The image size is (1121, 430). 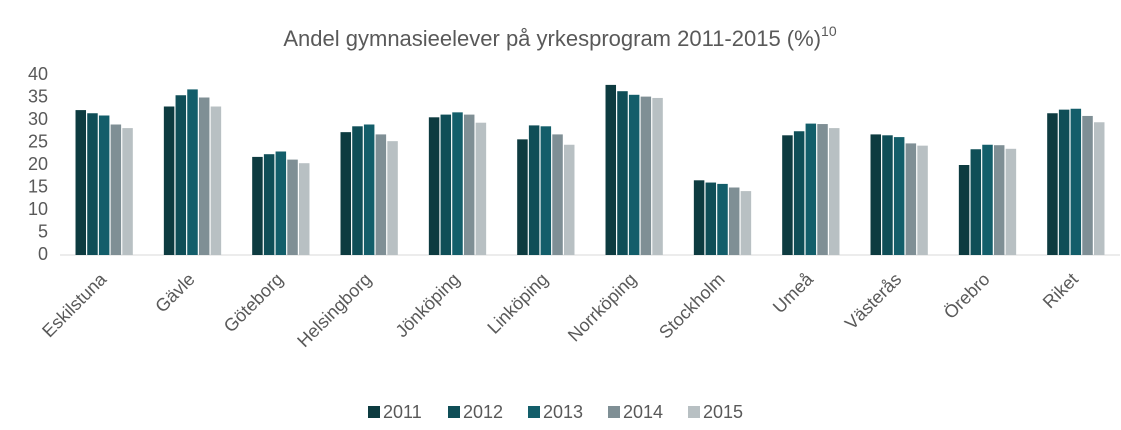 I want to click on legend-label: 2013, so click(x=563, y=412).